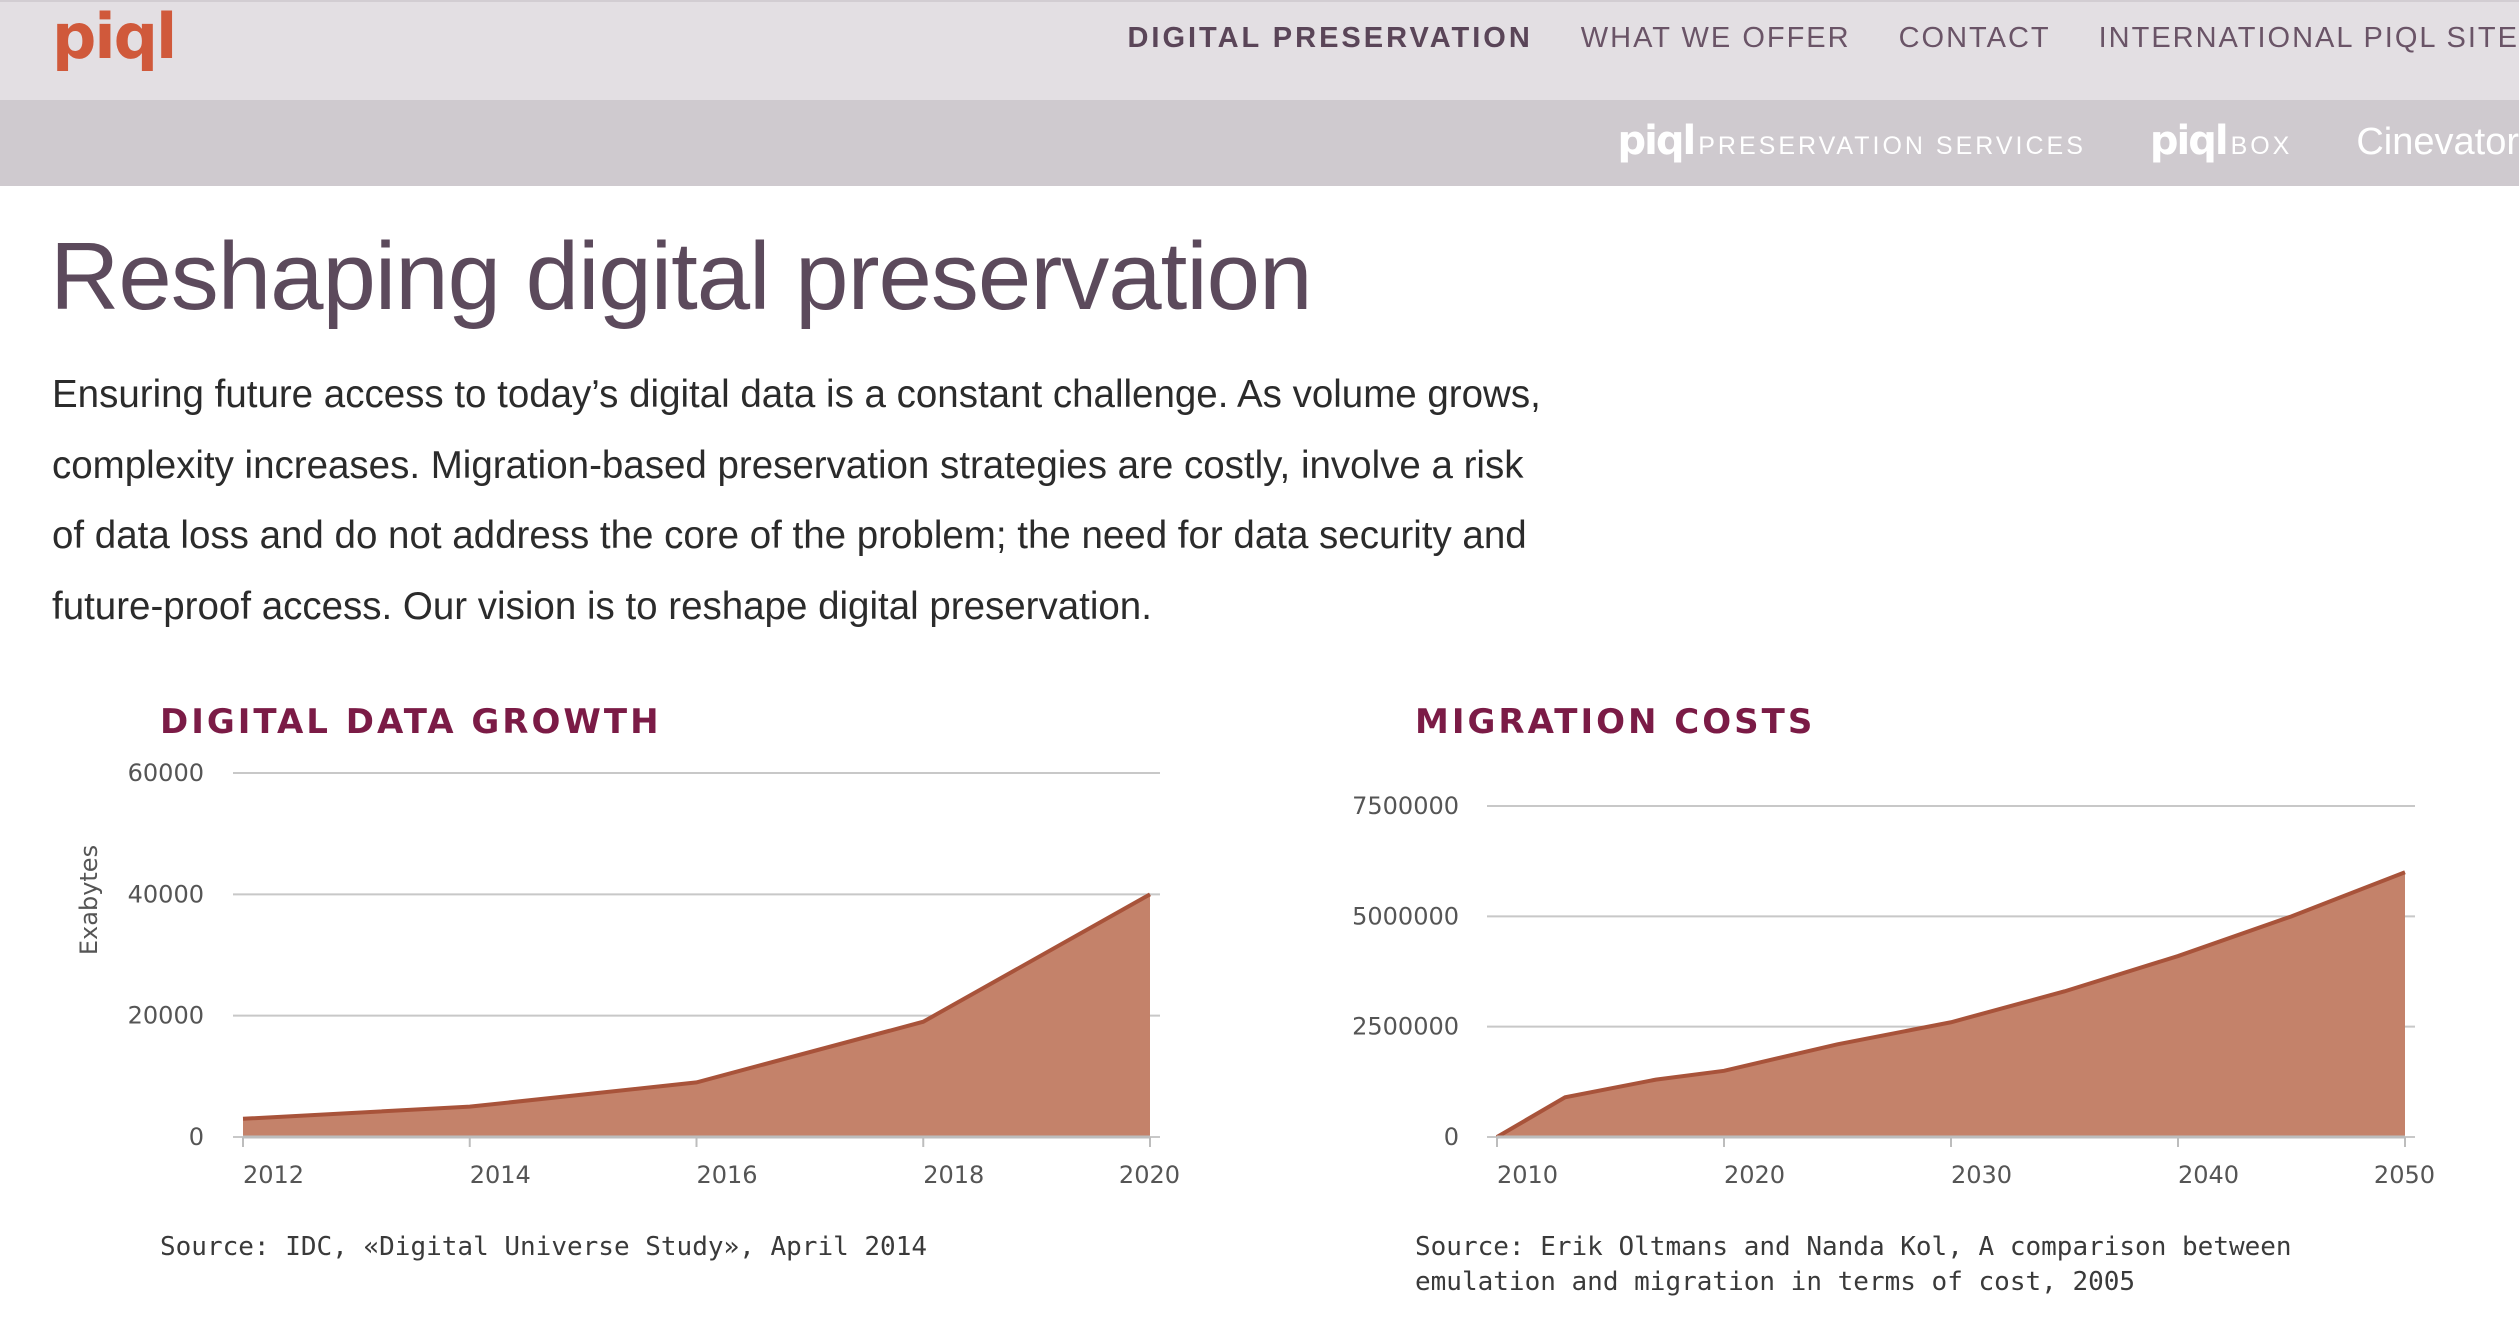 The height and width of the screenshot is (1343, 2519). Describe the element at coordinates (953, 1175) in the screenshot. I see `x-tick-label: 2018` at that location.